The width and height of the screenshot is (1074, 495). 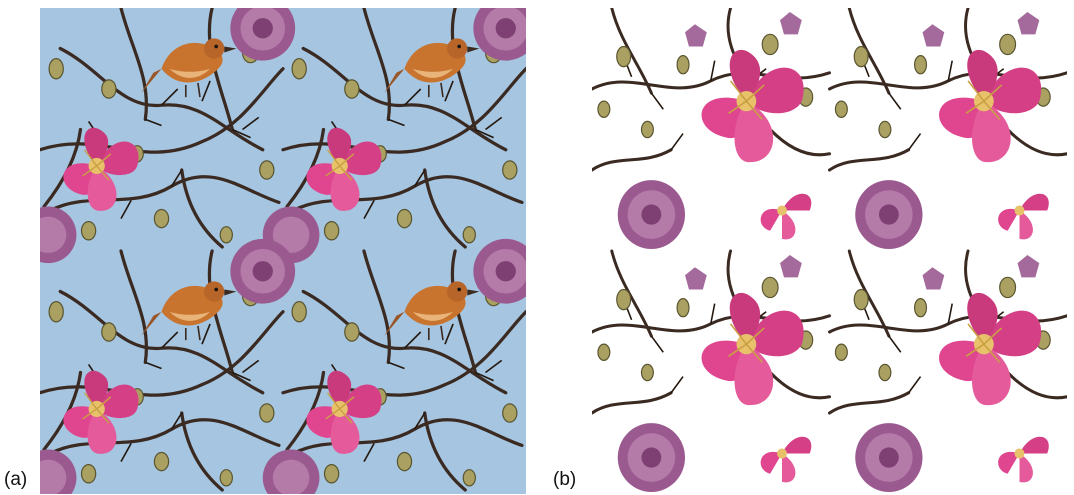 What do you see at coordinates (565, 479) in the screenshot?
I see `panel-b-label: (b)` at bounding box center [565, 479].